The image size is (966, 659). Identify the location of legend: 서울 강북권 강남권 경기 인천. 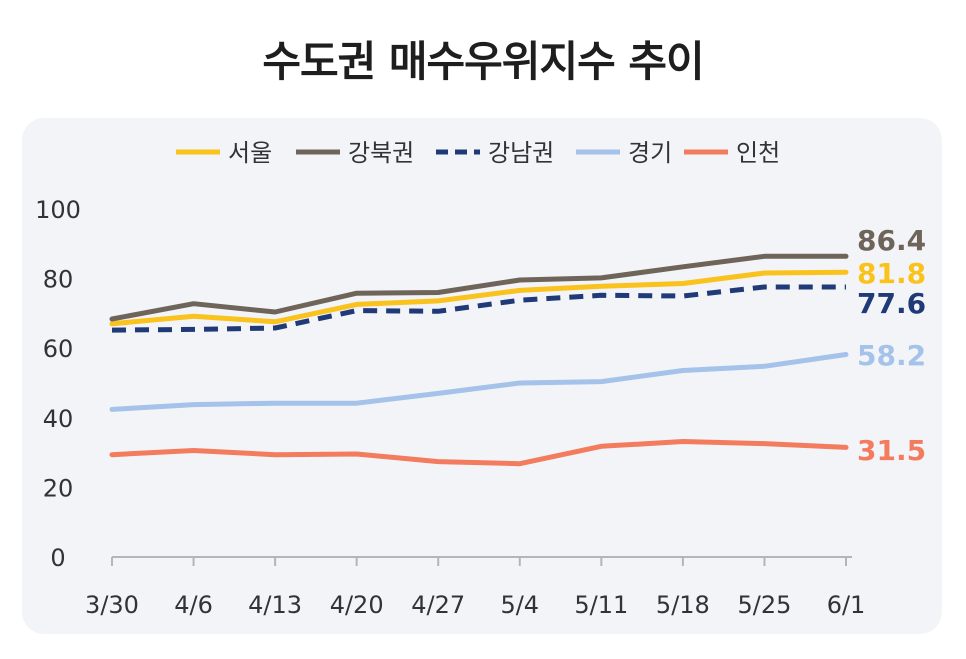
(478, 153).